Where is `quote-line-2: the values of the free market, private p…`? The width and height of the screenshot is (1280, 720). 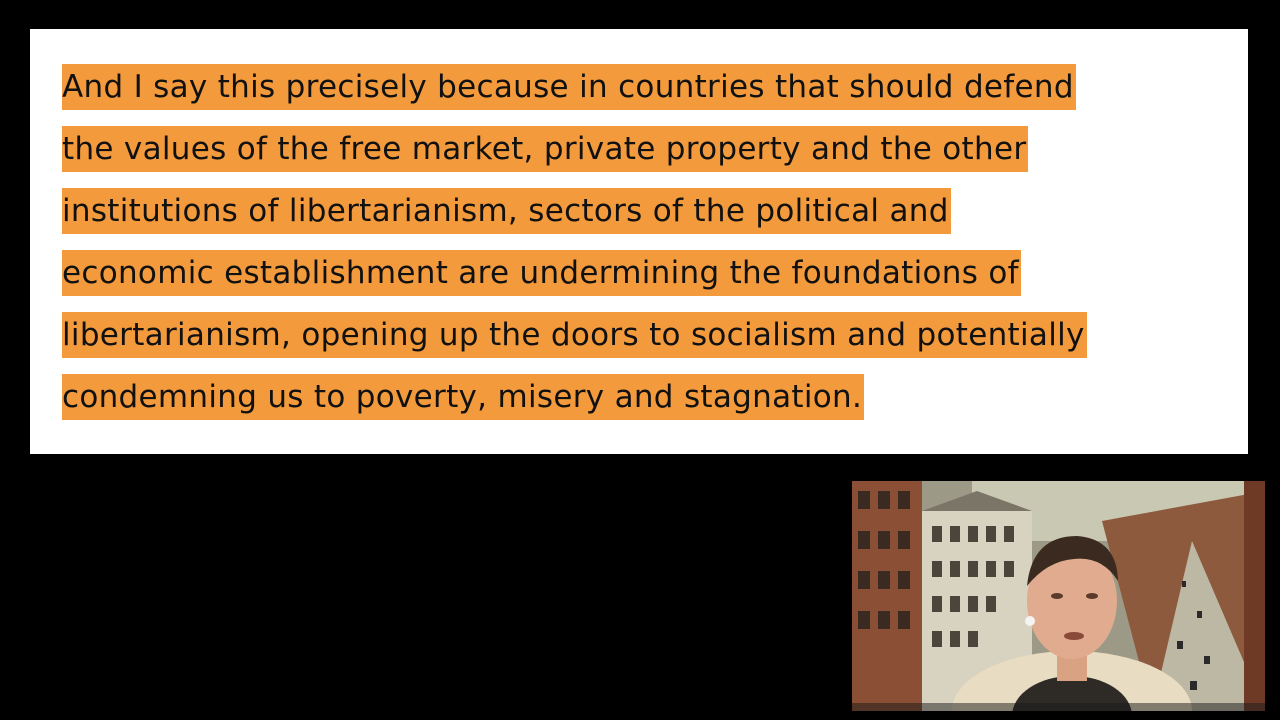
quote-line-2: the values of the free market, private p… is located at coordinates (574, 157).